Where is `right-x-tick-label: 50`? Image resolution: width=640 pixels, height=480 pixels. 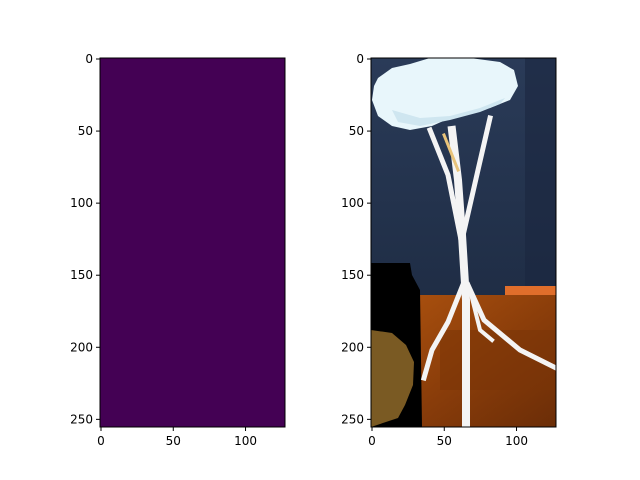 right-x-tick-label: 50 is located at coordinates (444, 441).